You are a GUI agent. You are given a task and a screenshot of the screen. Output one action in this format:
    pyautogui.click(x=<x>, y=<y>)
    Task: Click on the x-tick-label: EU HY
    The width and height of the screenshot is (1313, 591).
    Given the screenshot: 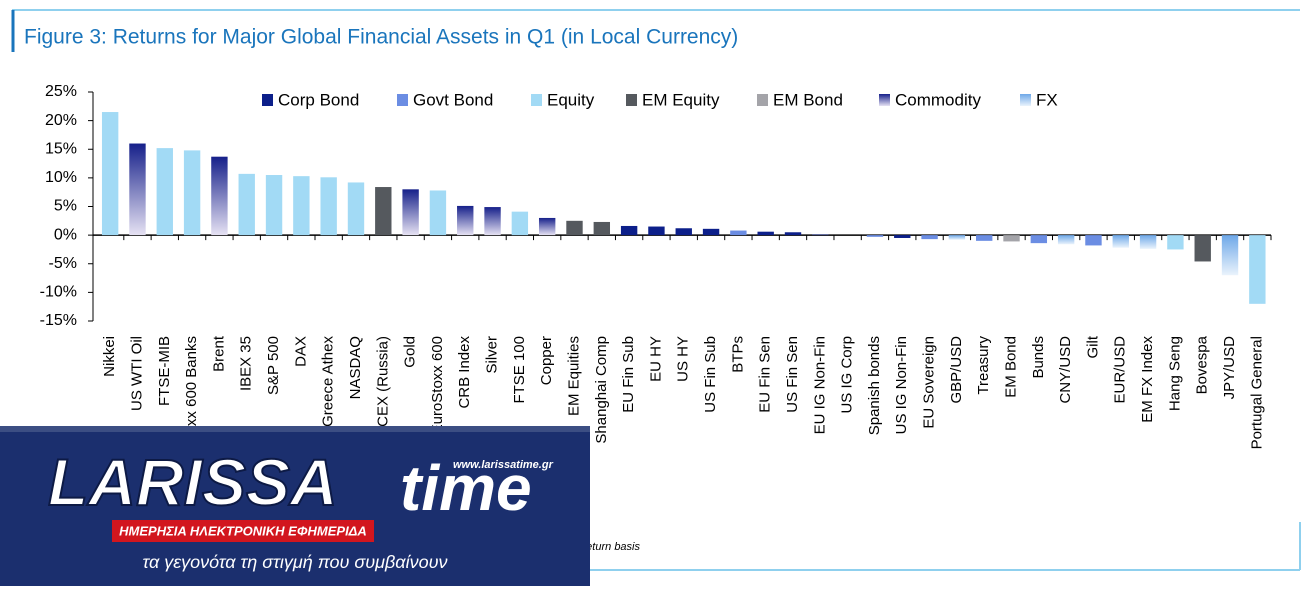 What is the action you would take?
    pyautogui.click(x=655, y=359)
    